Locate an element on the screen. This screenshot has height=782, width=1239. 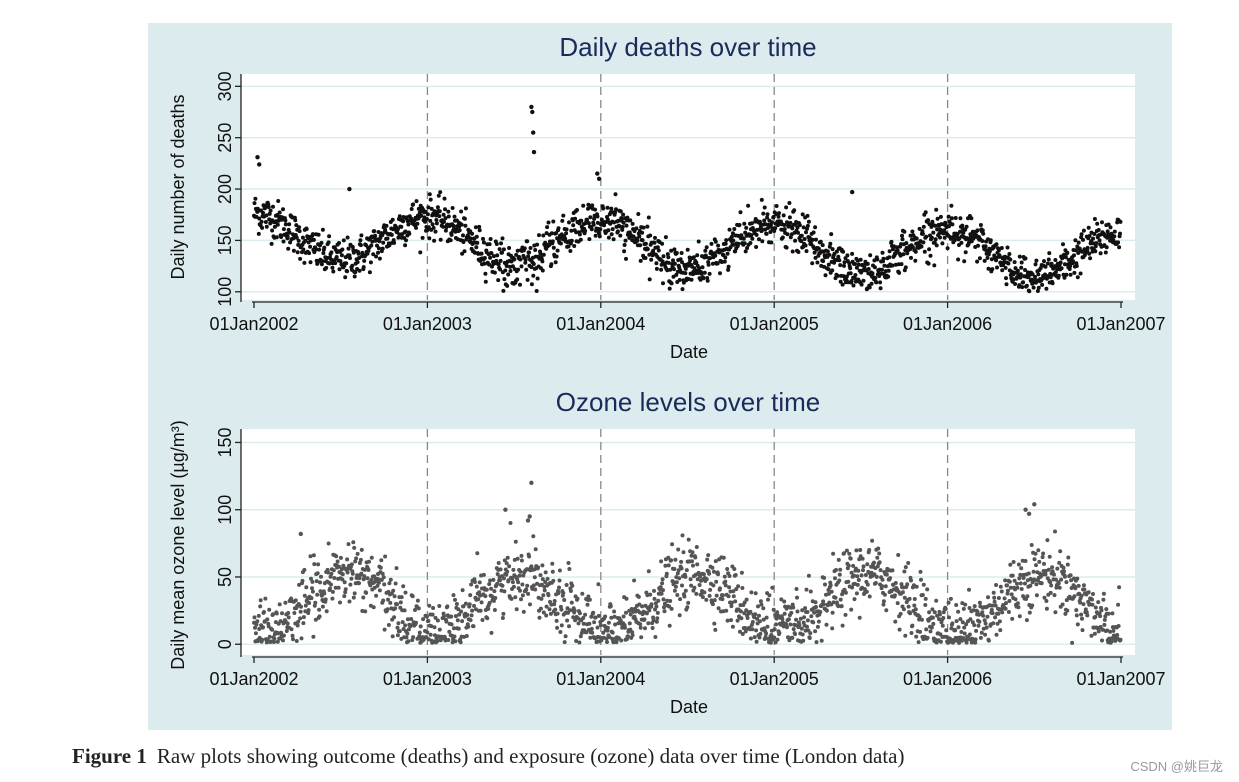
y-tick-label: 250 is located at coordinates (225, 138).